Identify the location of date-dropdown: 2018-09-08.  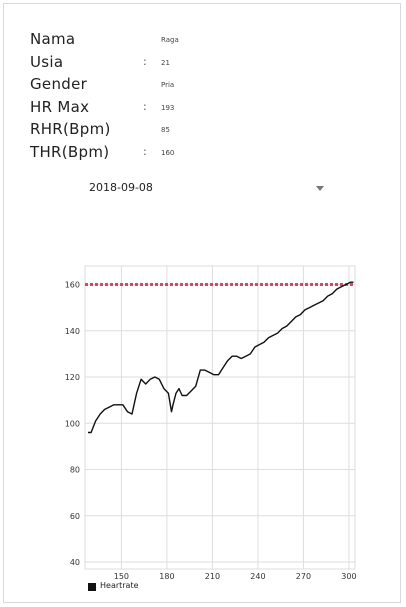
(205, 189).